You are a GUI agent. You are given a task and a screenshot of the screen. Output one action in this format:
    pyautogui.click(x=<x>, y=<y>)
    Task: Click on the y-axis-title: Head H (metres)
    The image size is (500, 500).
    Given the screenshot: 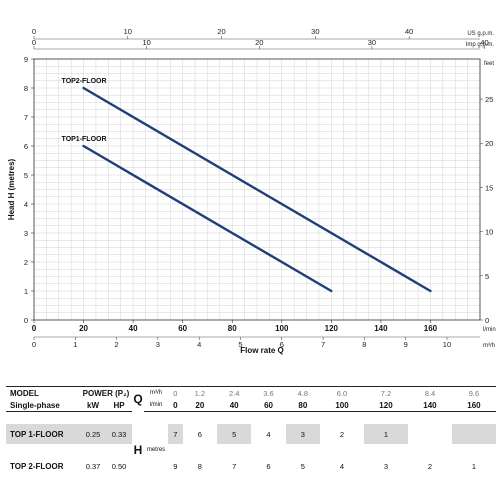 What is the action you would take?
    pyautogui.click(x=11, y=189)
    